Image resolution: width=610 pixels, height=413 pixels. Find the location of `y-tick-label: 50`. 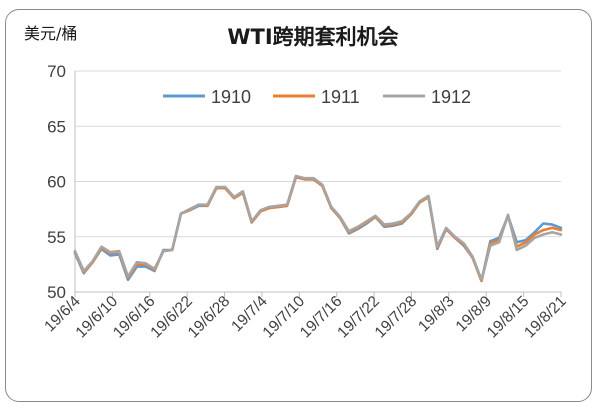

y-tick-label: 50 is located at coordinates (56, 292).